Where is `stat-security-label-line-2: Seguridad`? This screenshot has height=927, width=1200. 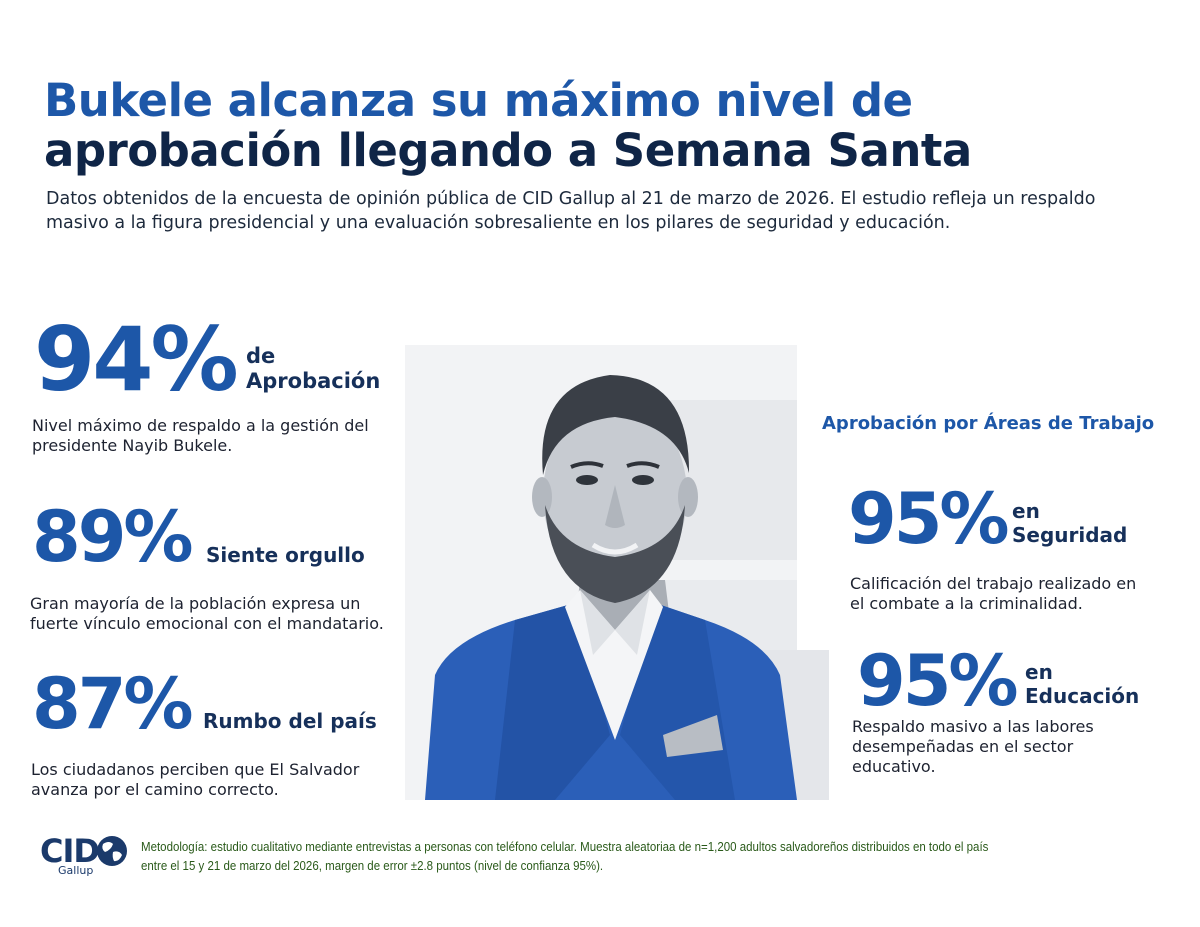
stat-security-label-line-2: Seguridad is located at coordinates (1070, 535).